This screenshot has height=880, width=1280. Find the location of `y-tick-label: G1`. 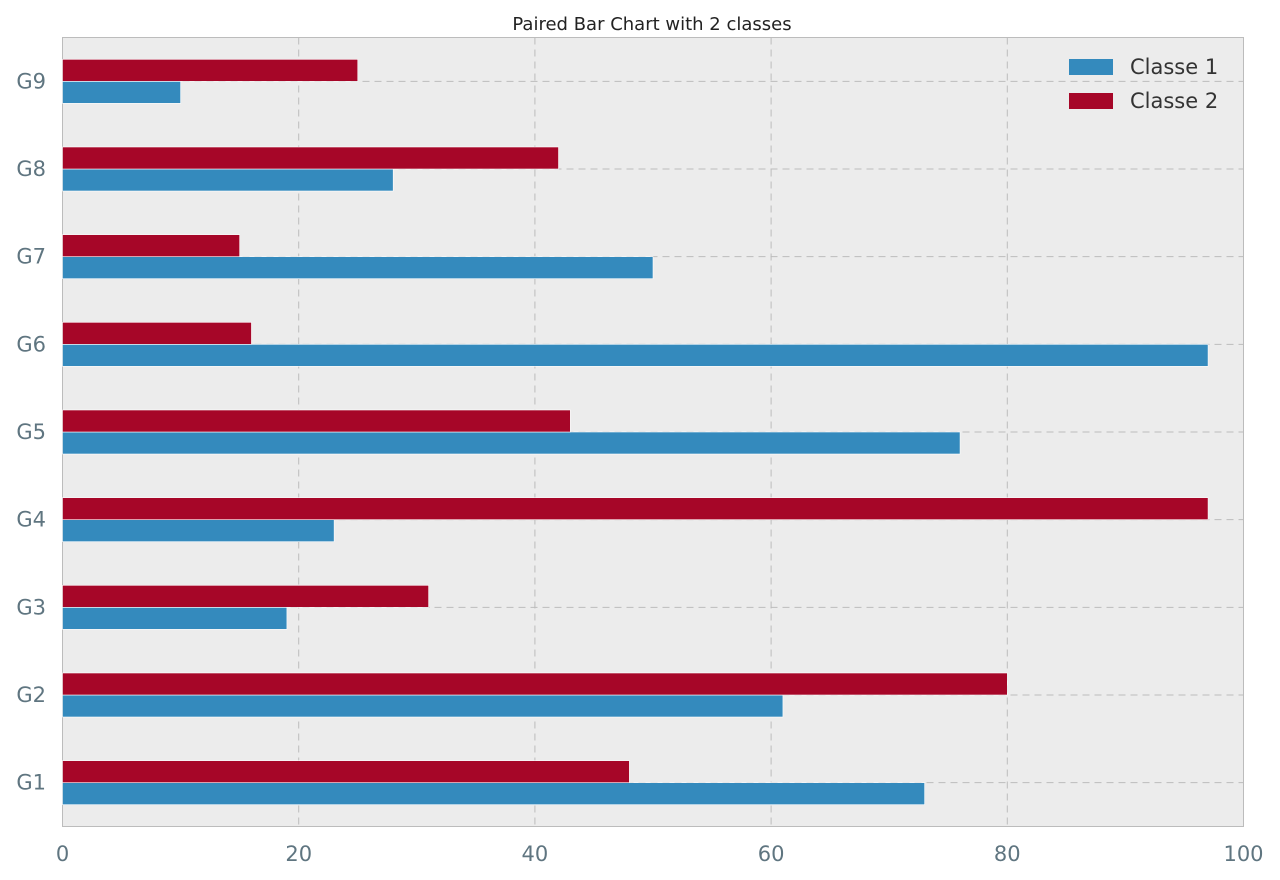

y-tick-label: G1 is located at coordinates (31, 783).